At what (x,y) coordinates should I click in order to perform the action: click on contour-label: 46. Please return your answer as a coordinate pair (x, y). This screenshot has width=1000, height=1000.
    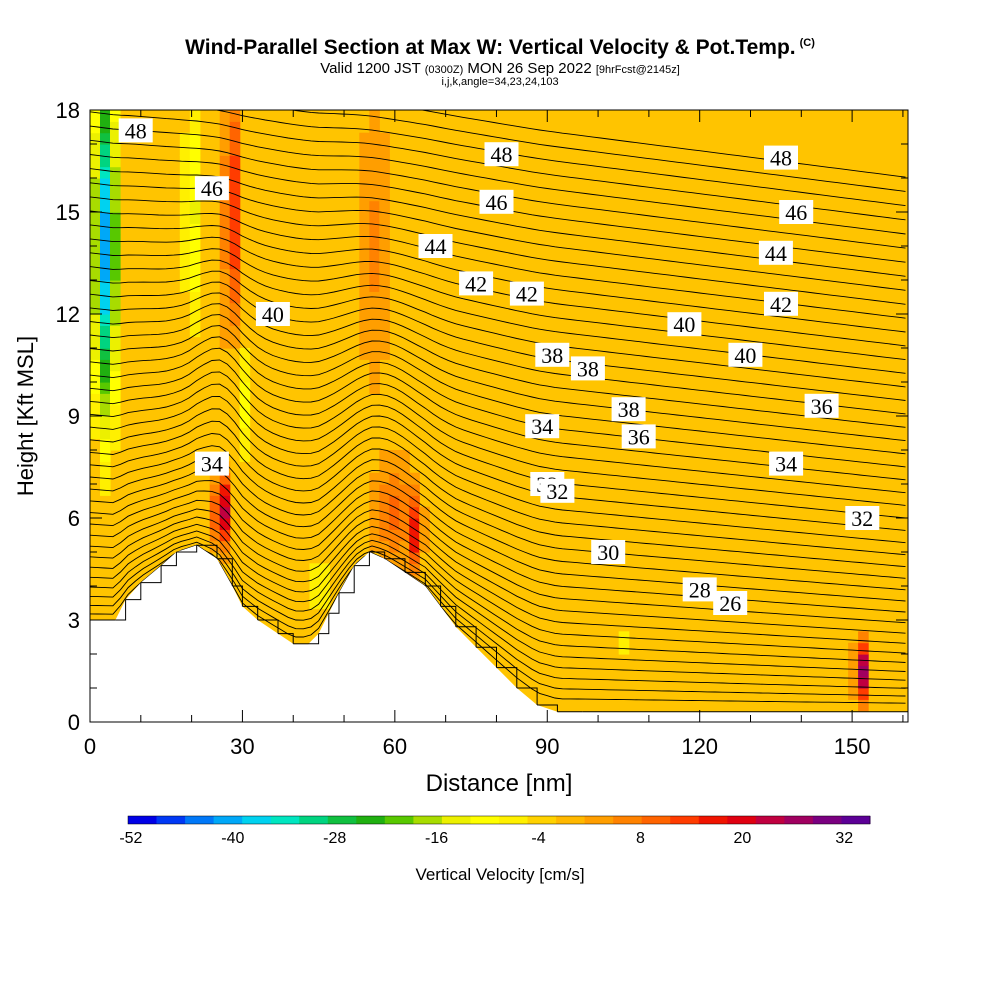
    Looking at the image, I should click on (211, 188).